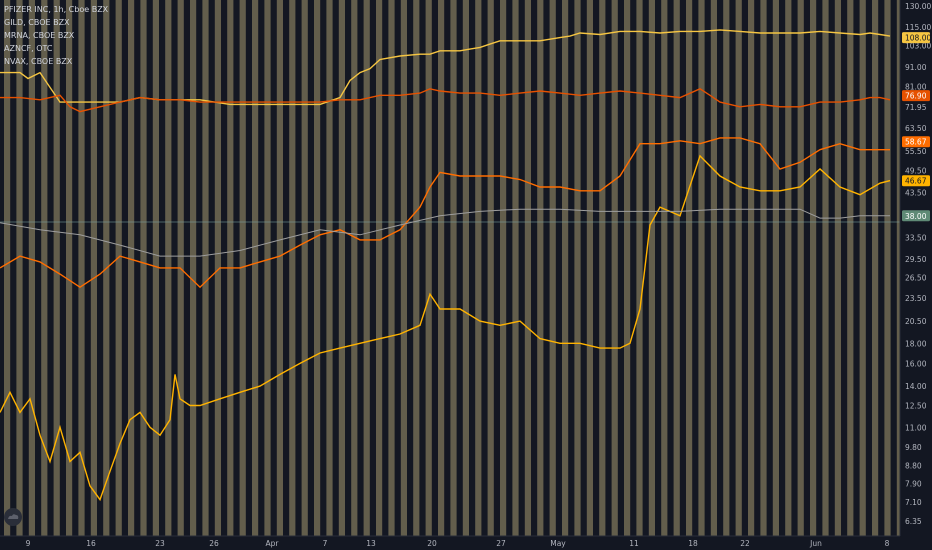  I want to click on y-tick-label: 26.50, so click(916, 277).